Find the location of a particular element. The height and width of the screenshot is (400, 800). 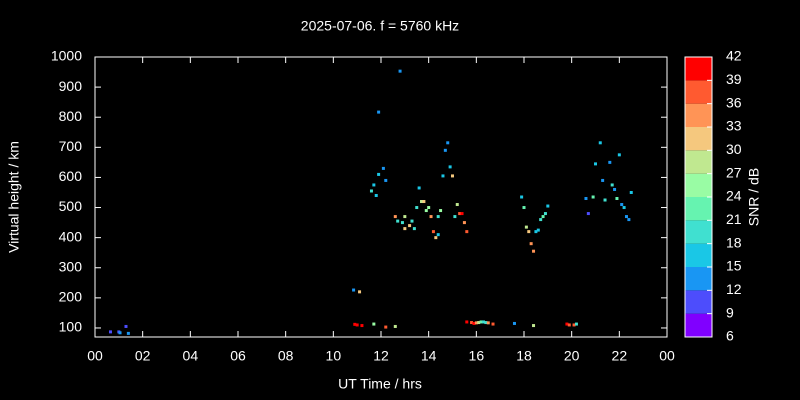

colorbar-tick-label: 30 is located at coordinates (734, 149).